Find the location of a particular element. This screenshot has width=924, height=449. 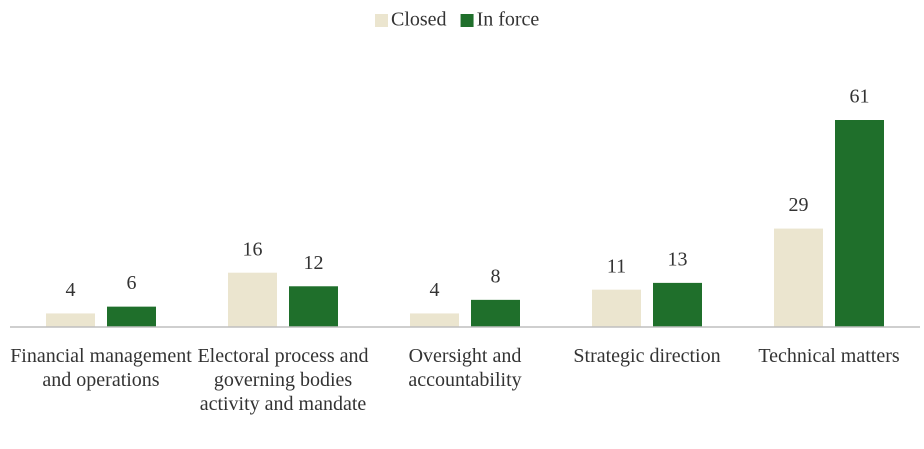

legend-label: In force is located at coordinates (508, 20).